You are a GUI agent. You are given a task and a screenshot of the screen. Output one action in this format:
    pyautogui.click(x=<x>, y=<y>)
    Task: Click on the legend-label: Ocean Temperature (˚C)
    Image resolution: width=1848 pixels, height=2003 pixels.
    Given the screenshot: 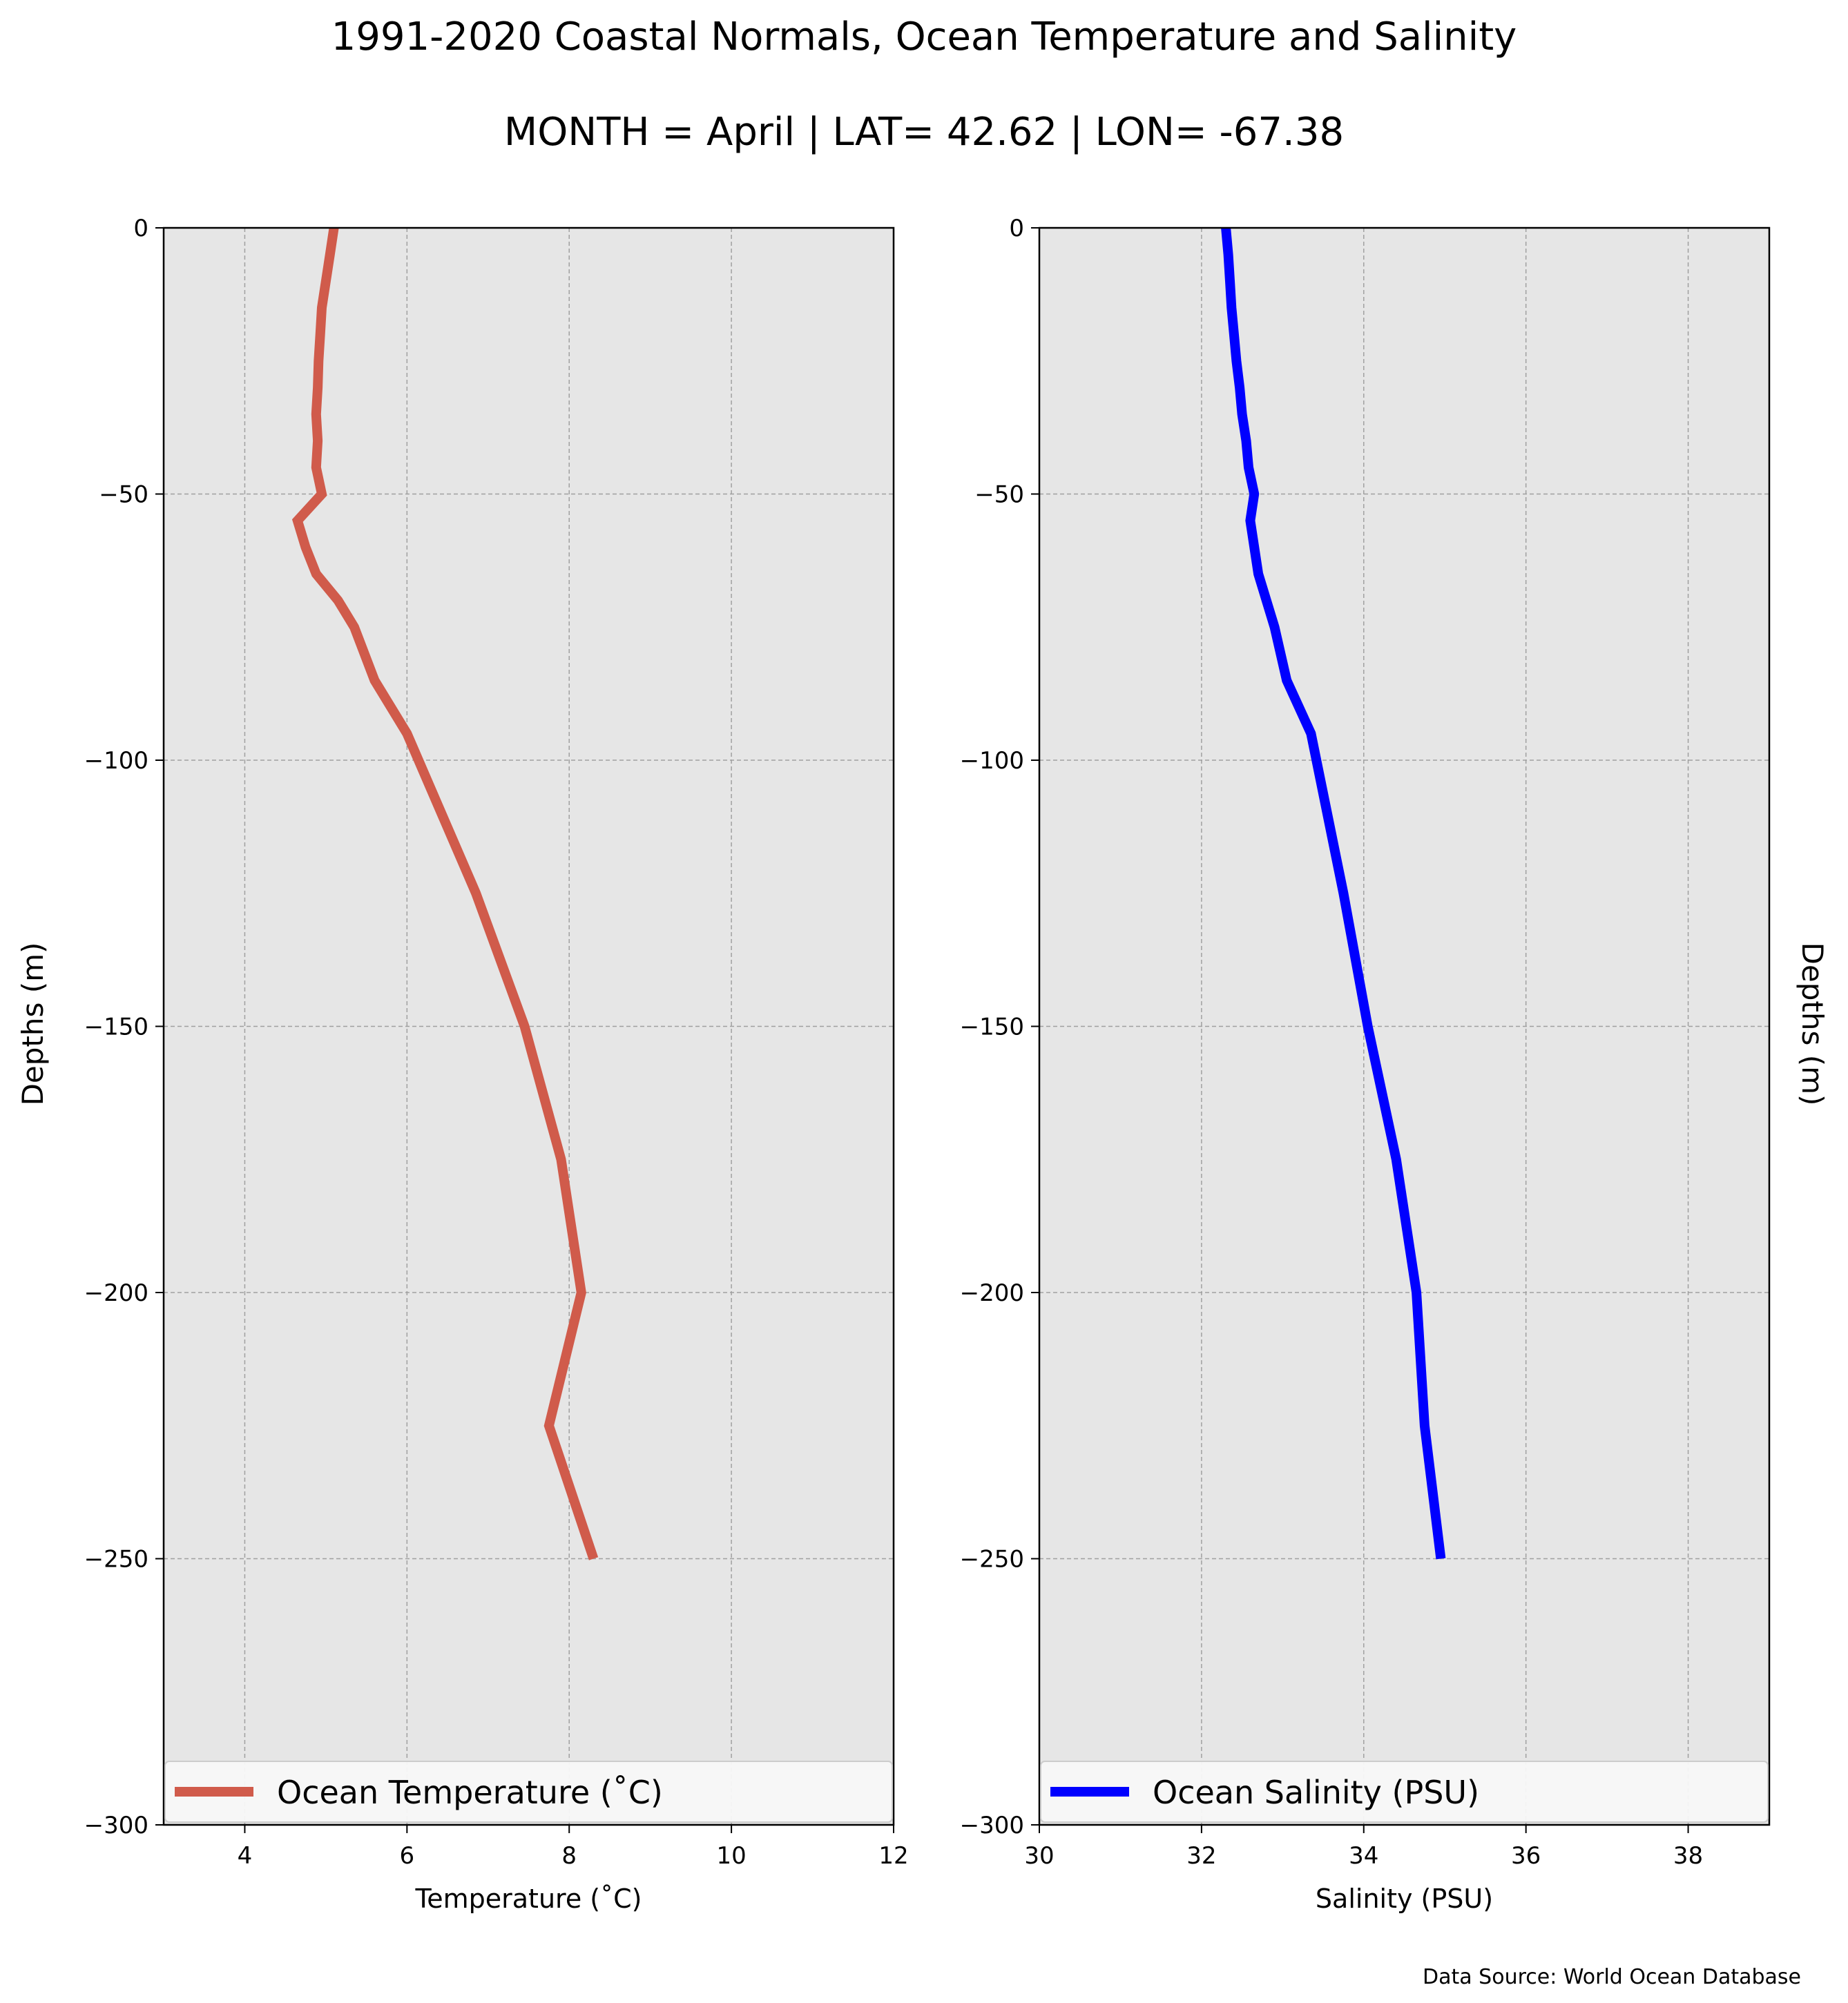 What is the action you would take?
    pyautogui.click(x=470, y=1792)
    